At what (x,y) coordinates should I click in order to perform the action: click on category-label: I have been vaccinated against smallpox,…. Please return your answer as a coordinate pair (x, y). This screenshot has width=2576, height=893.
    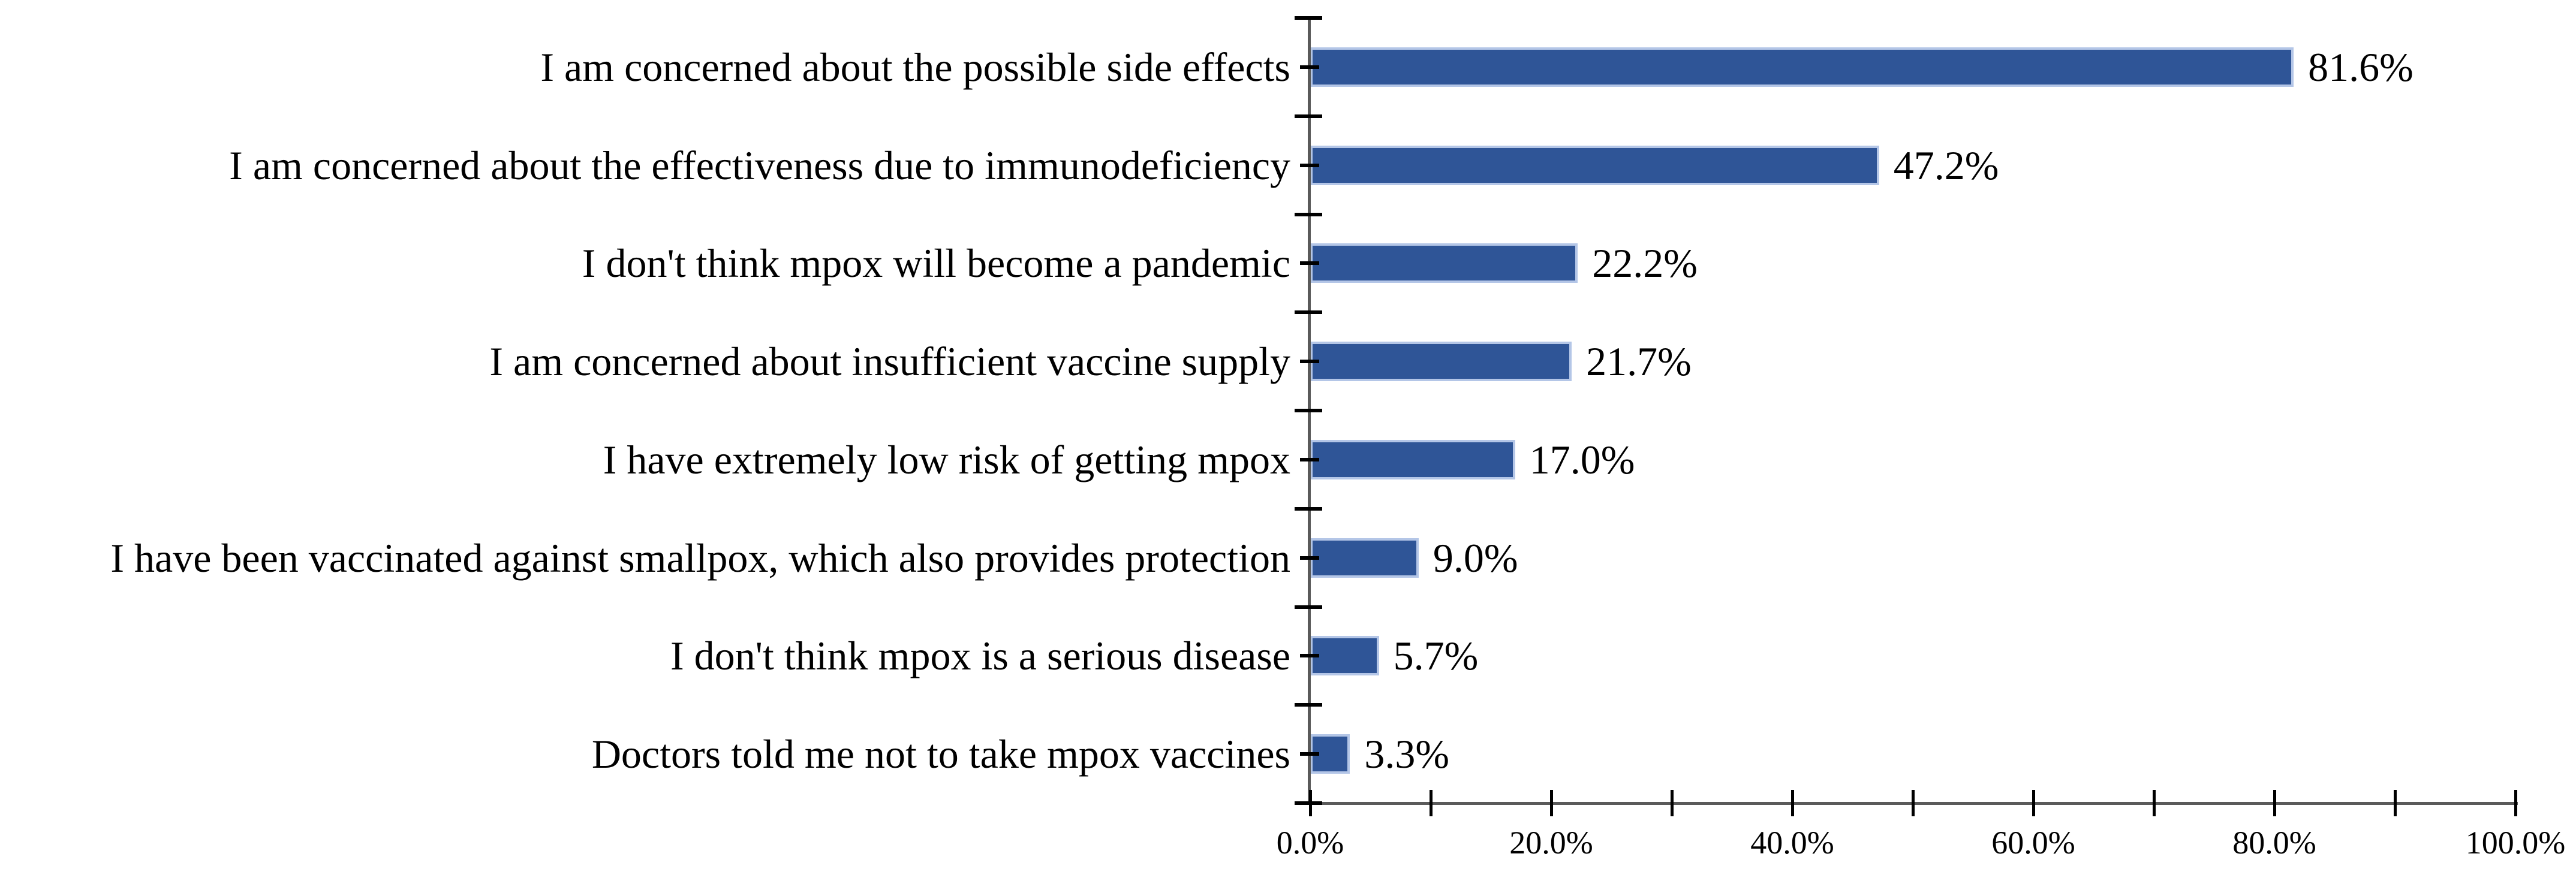
    Looking at the image, I should click on (700, 558).